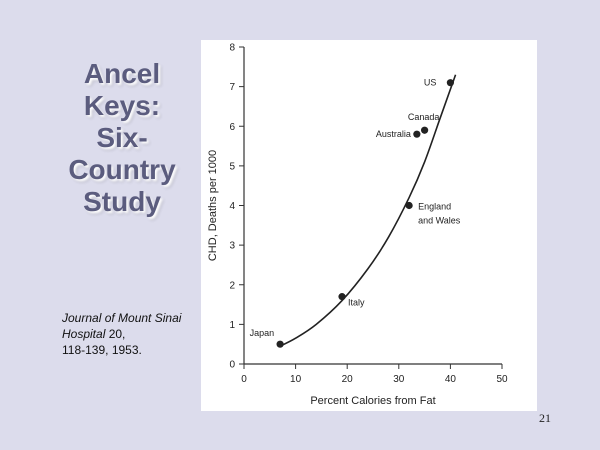 The width and height of the screenshot is (600, 450). I want to click on x-tick-label: 30, so click(399, 379).